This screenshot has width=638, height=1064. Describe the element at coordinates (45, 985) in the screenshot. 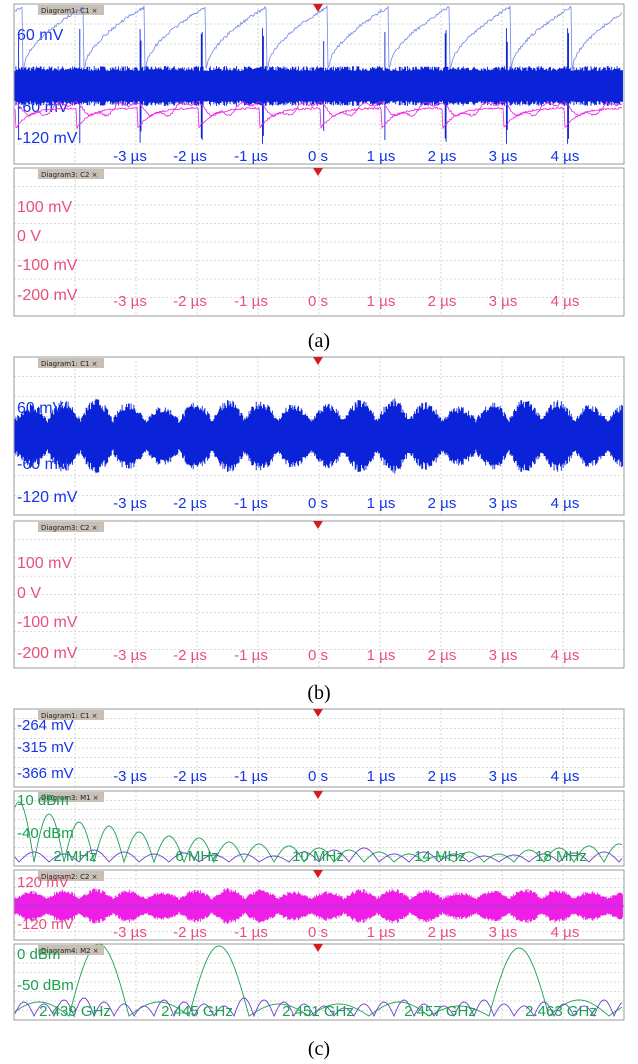

I see `y-tick-label: -50 dBm` at that location.